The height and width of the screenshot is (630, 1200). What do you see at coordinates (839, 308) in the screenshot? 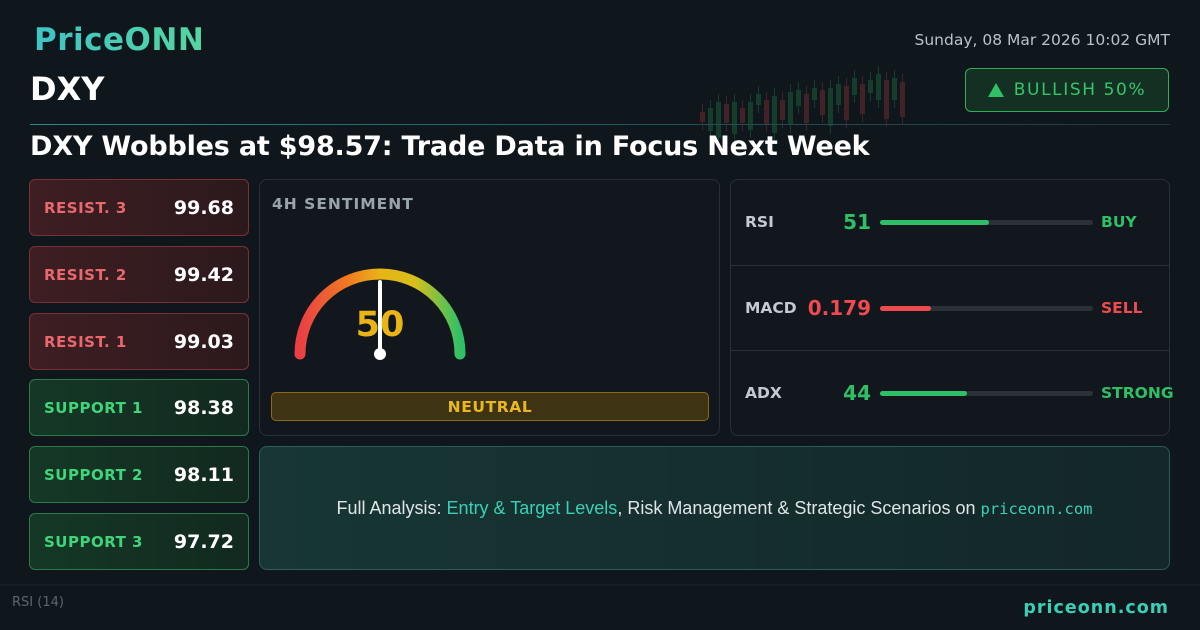
I see `indicator-value: 0.179` at bounding box center [839, 308].